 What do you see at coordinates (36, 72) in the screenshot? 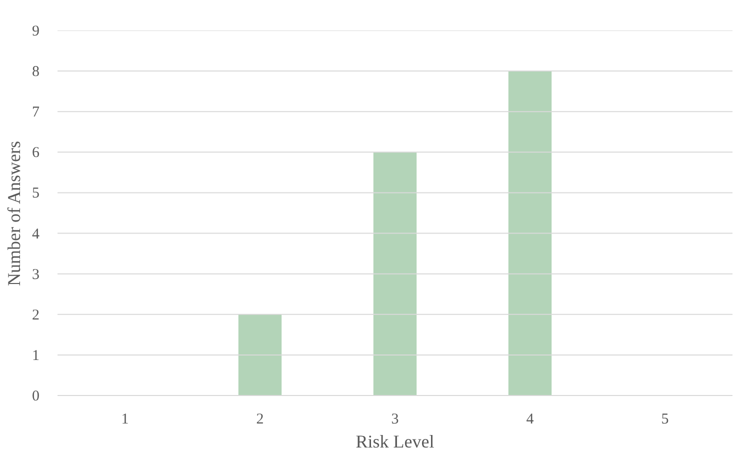
I see `y-tick-label: 8` at bounding box center [36, 72].